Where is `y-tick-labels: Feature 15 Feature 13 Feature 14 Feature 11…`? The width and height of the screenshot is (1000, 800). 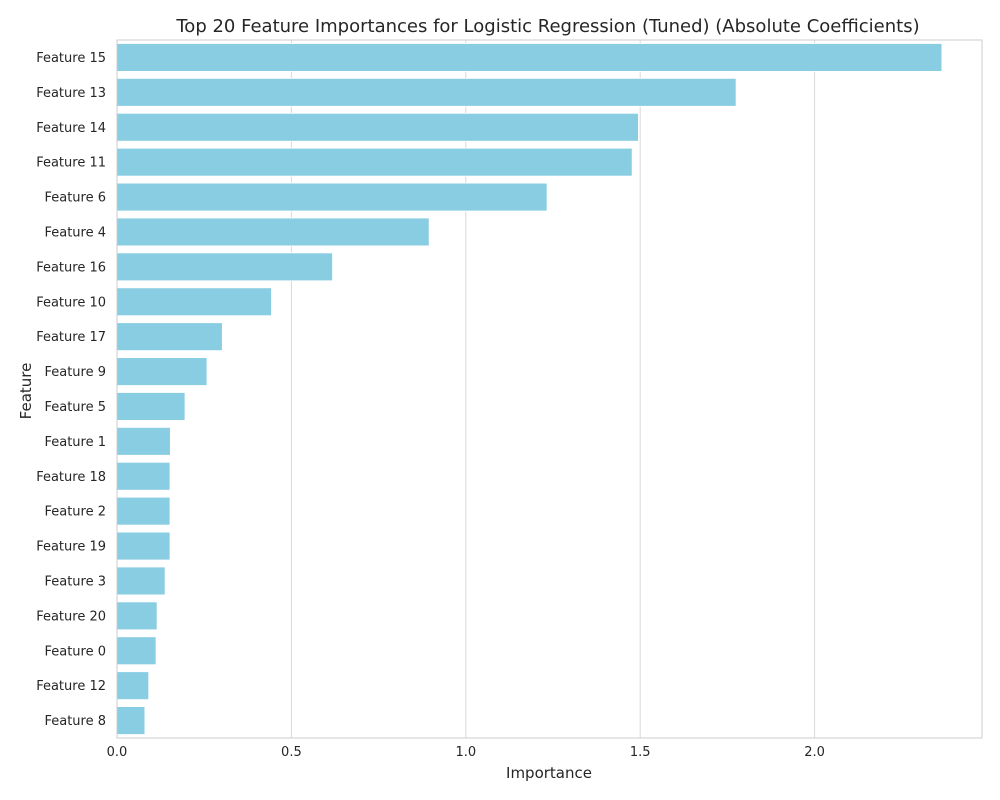 y-tick-labels: Feature 15 Feature 13 Feature 14 Feature 11… is located at coordinates (71, 390).